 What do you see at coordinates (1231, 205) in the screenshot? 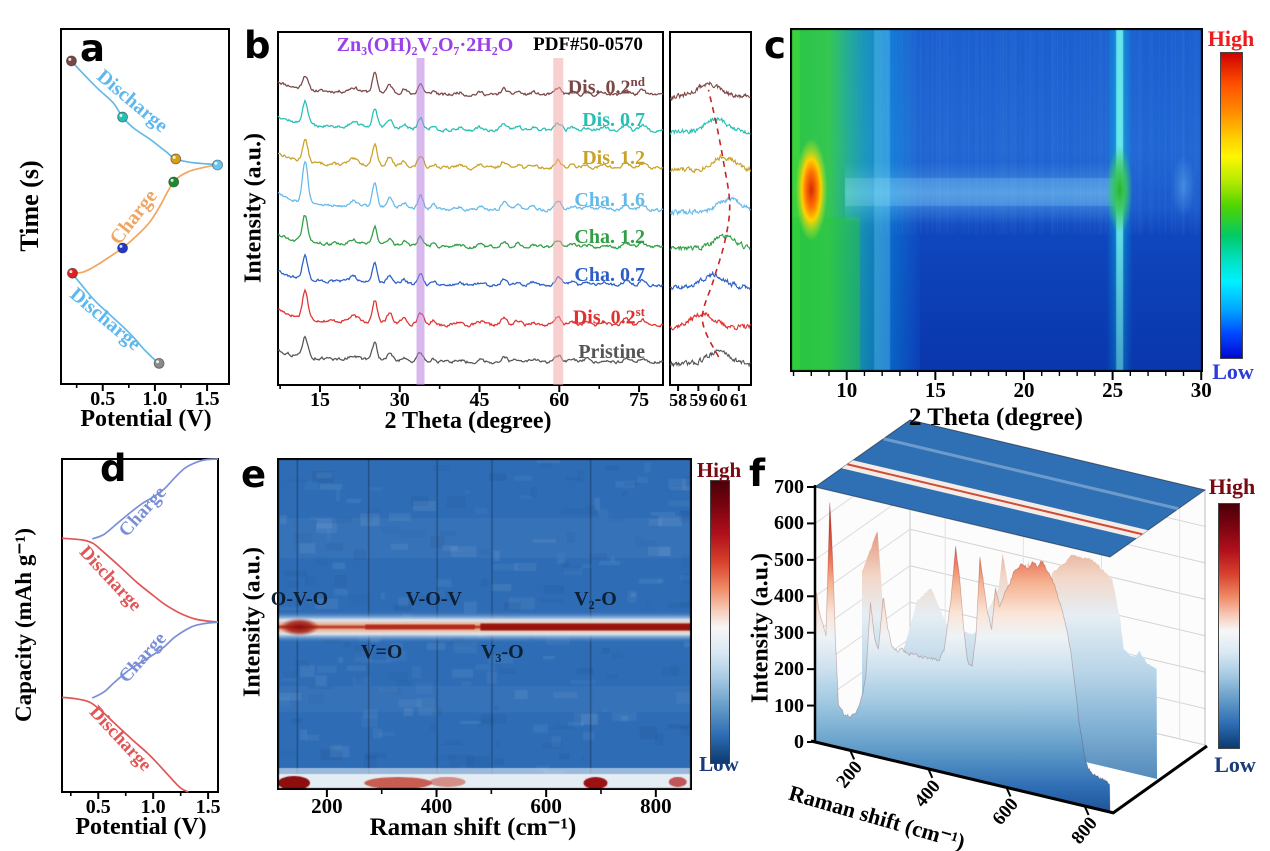
I see `panel-c-colorbar` at bounding box center [1231, 205].